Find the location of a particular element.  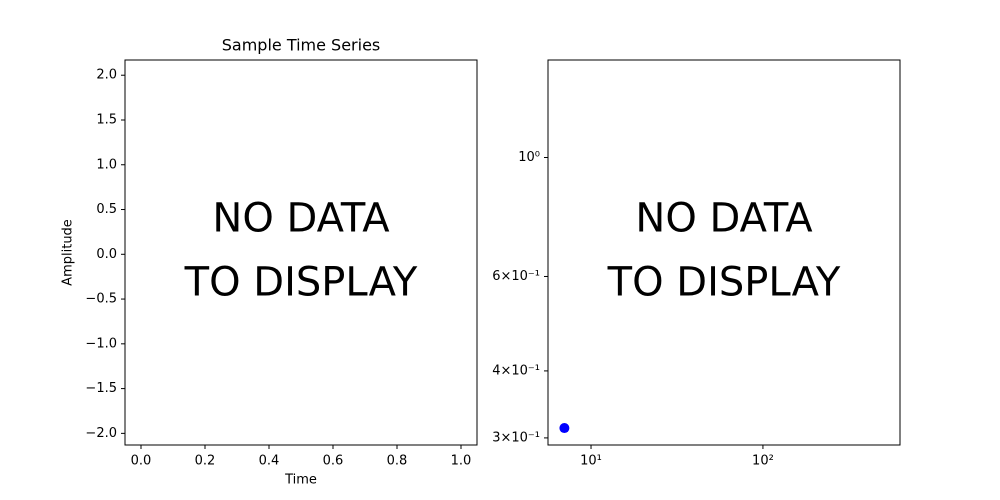

x-axis-label: Time is located at coordinates (300, 480).